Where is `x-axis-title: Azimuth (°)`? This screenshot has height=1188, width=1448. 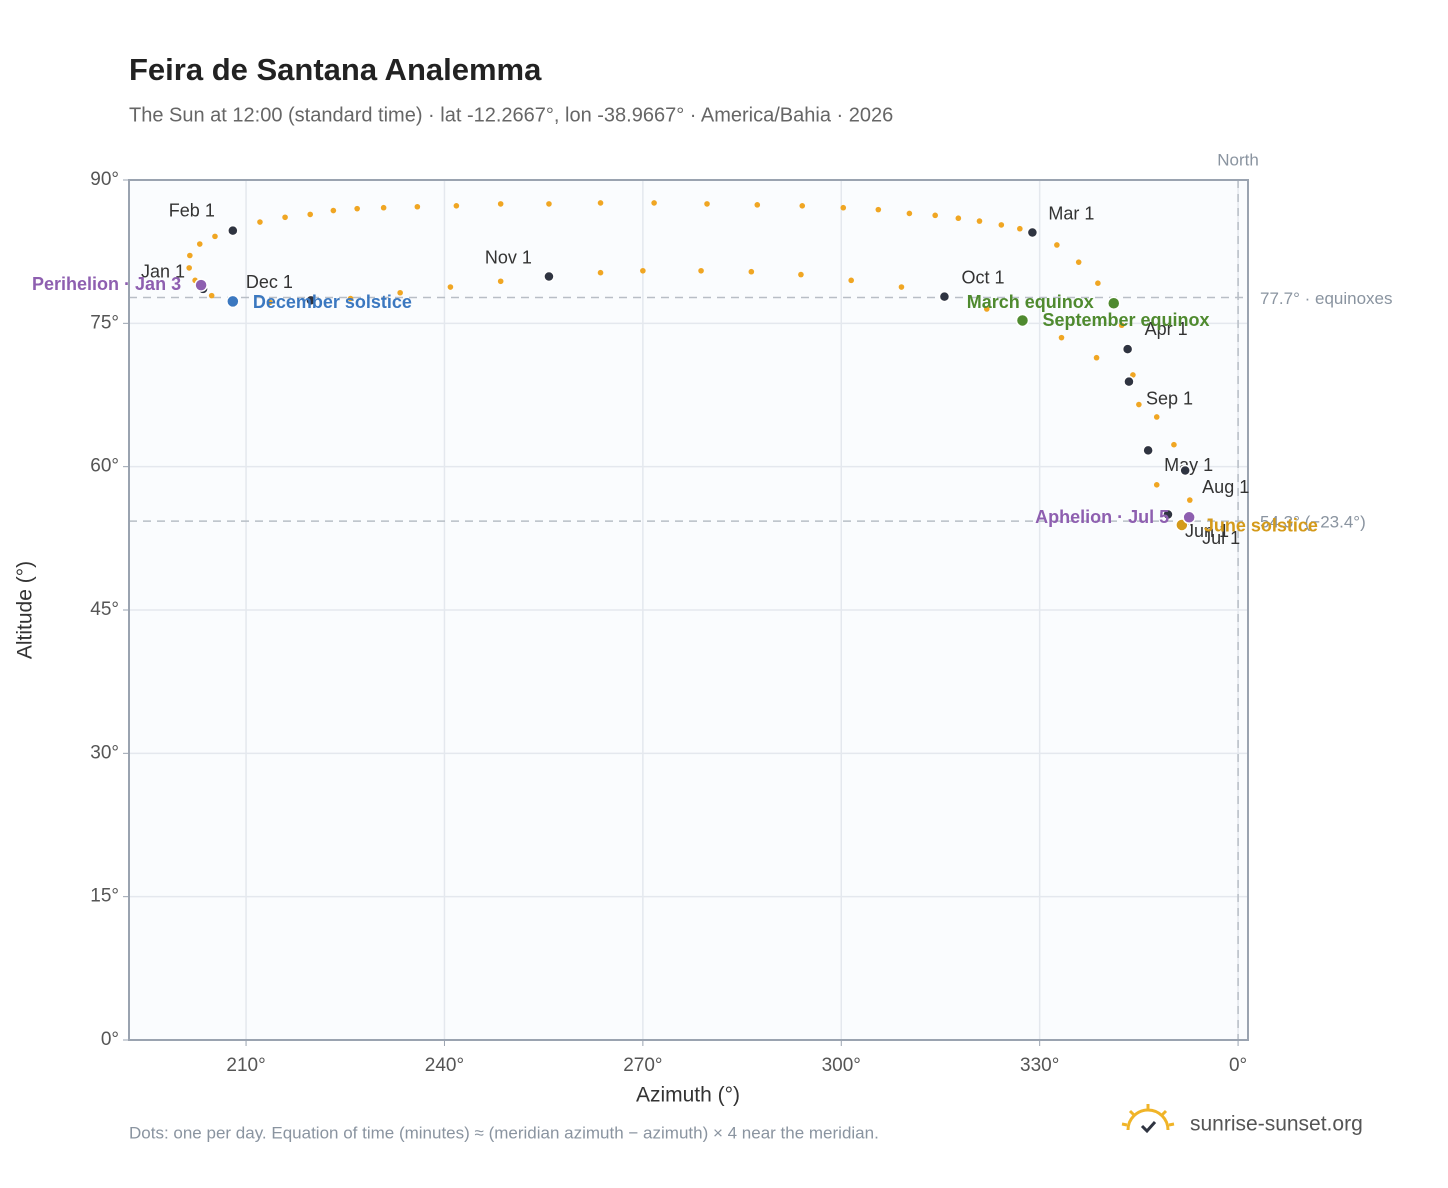 x-axis-title: Azimuth (°) is located at coordinates (688, 1095).